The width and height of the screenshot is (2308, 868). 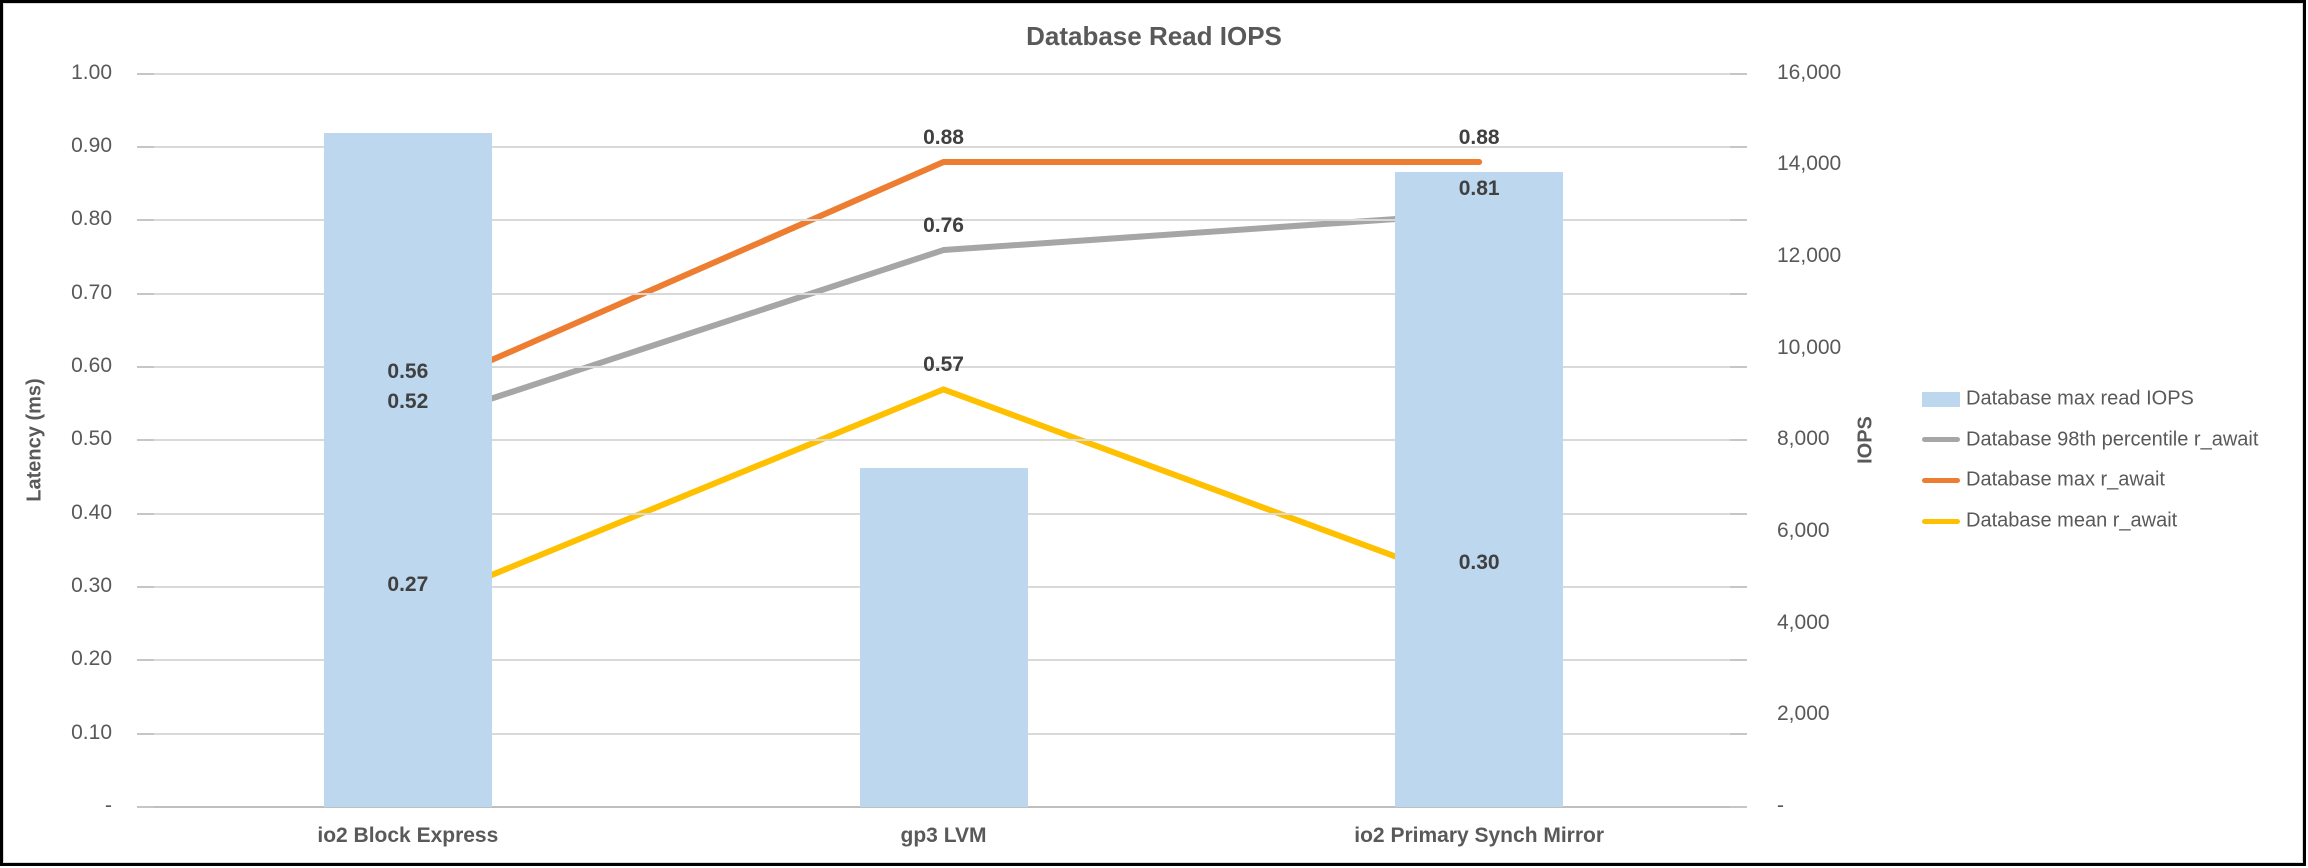 I want to click on left-axis-tick-label: -, so click(x=108, y=805).